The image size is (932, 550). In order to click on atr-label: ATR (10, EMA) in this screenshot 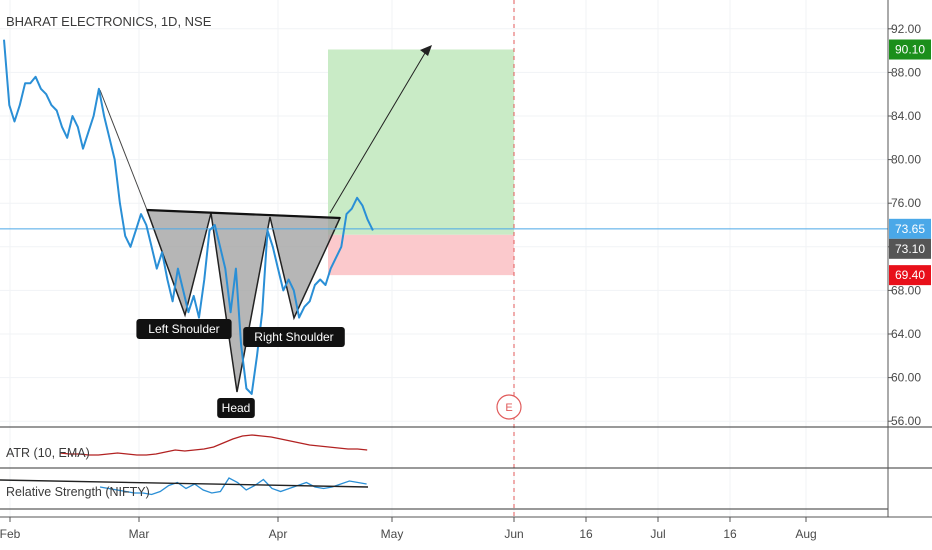, I will do `click(48, 453)`.